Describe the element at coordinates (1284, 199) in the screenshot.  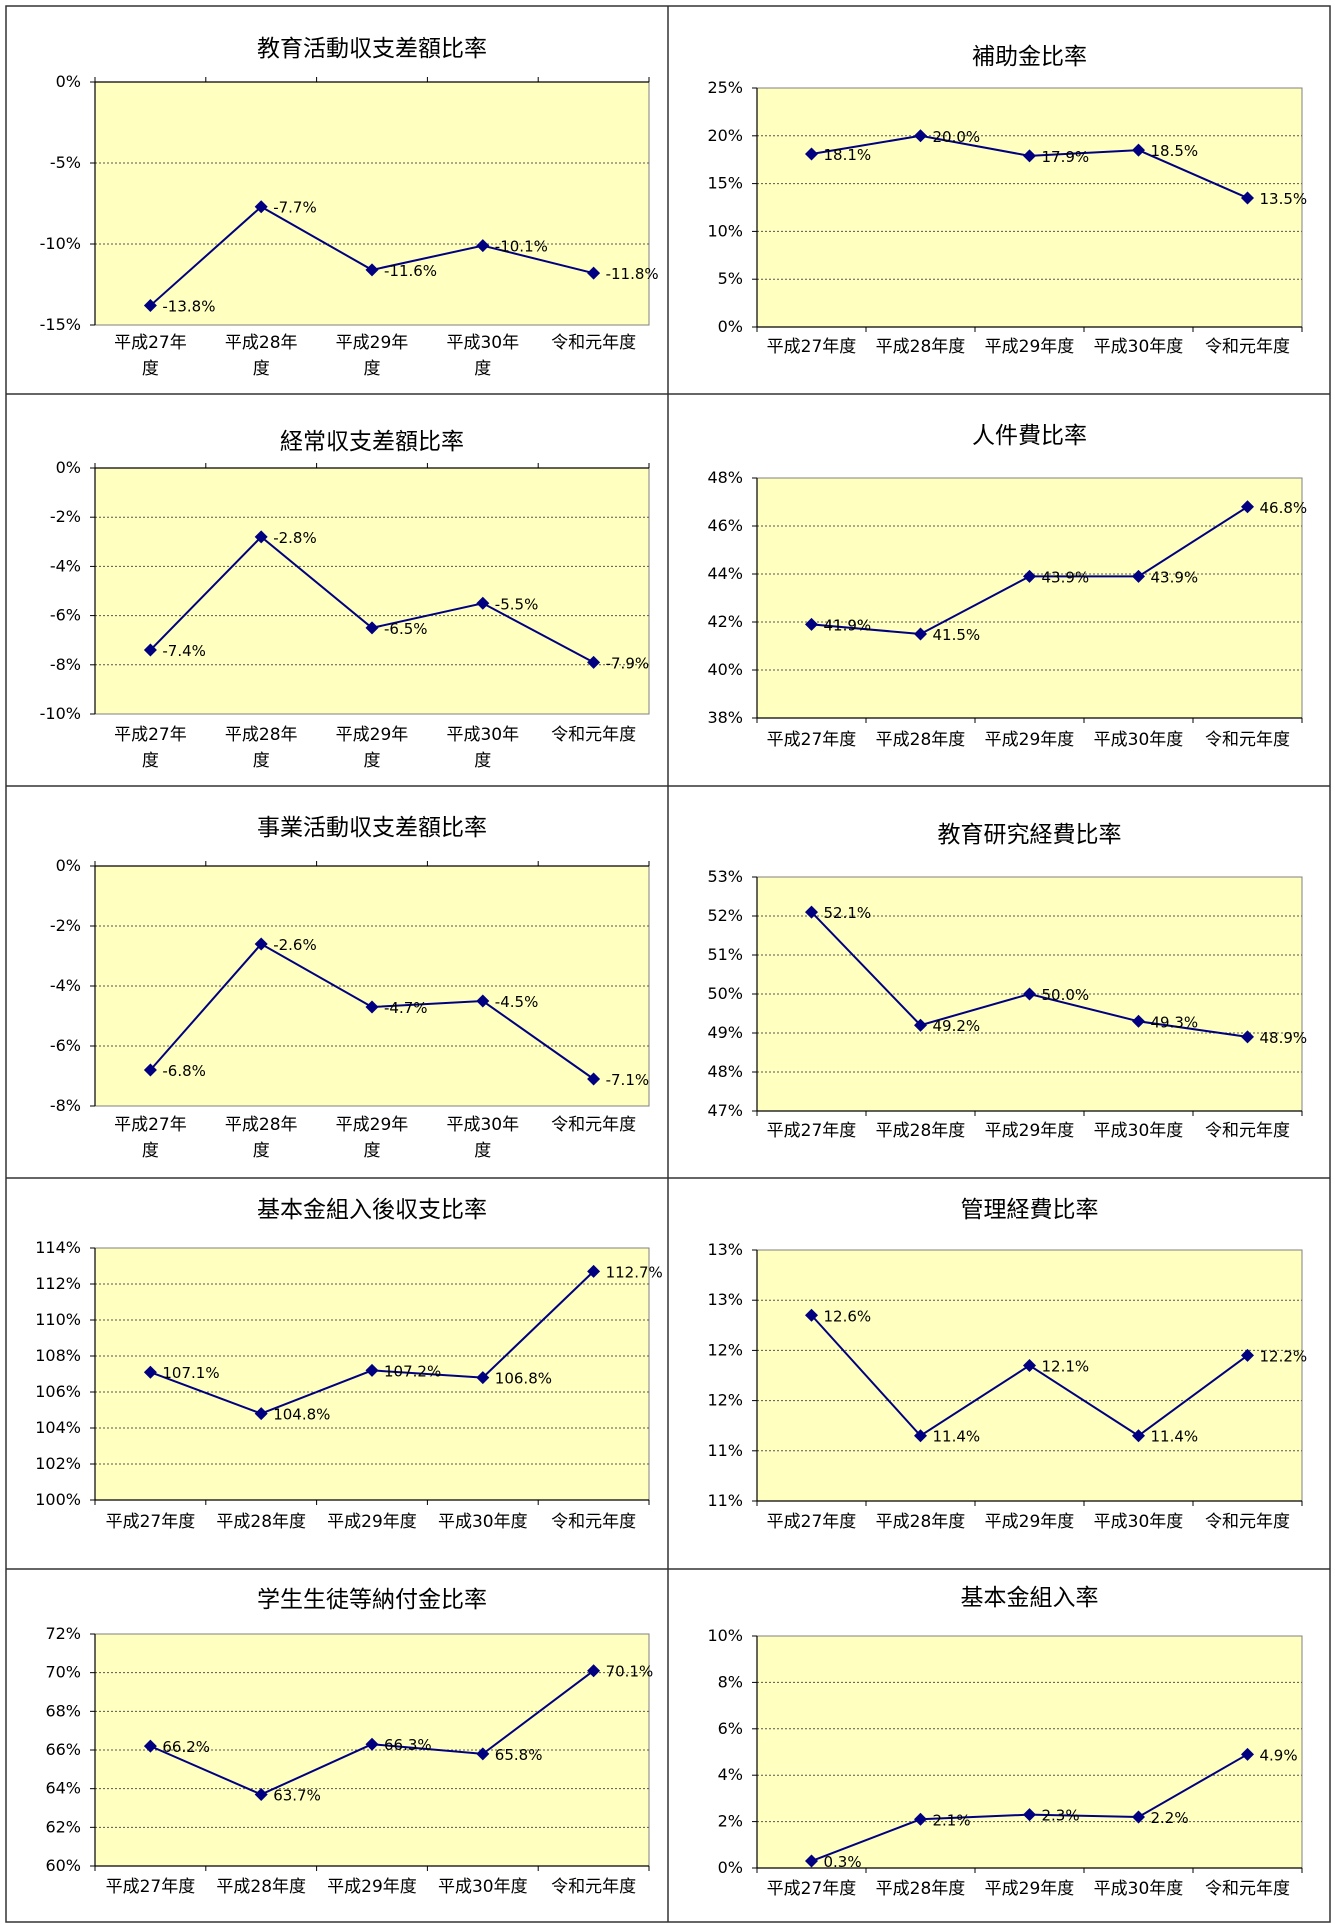
I see `data-label: 13.5%` at that location.